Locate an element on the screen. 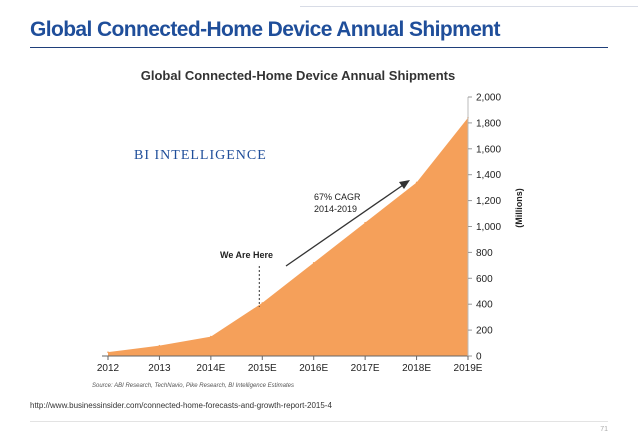 The image size is (638, 442). x-tick-label: 2019E is located at coordinates (468, 368).